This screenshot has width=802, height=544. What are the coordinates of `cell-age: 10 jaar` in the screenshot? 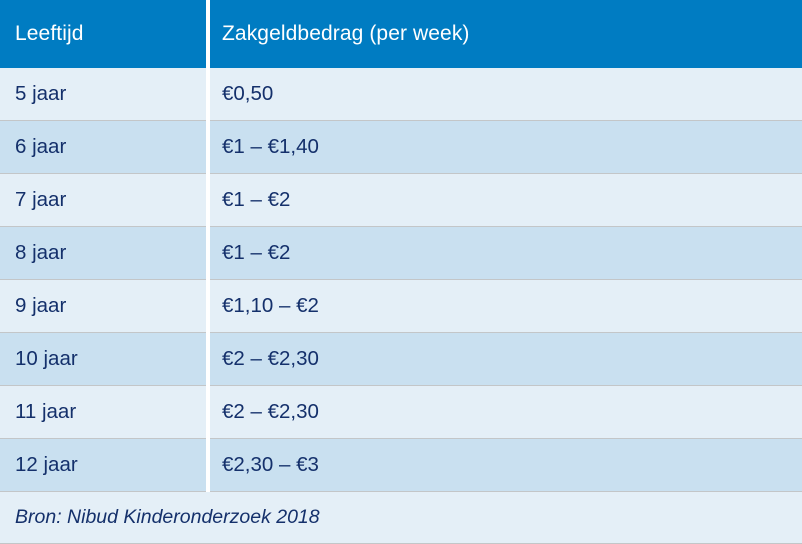 It's located at (46, 358).